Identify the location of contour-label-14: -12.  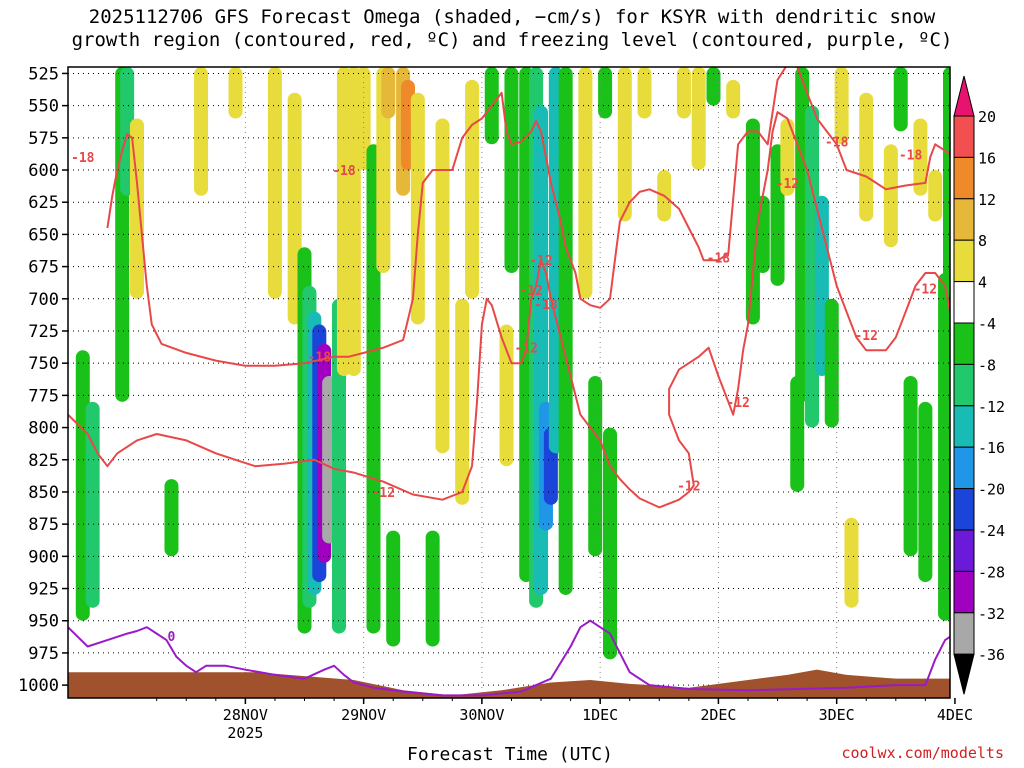
(865, 336).